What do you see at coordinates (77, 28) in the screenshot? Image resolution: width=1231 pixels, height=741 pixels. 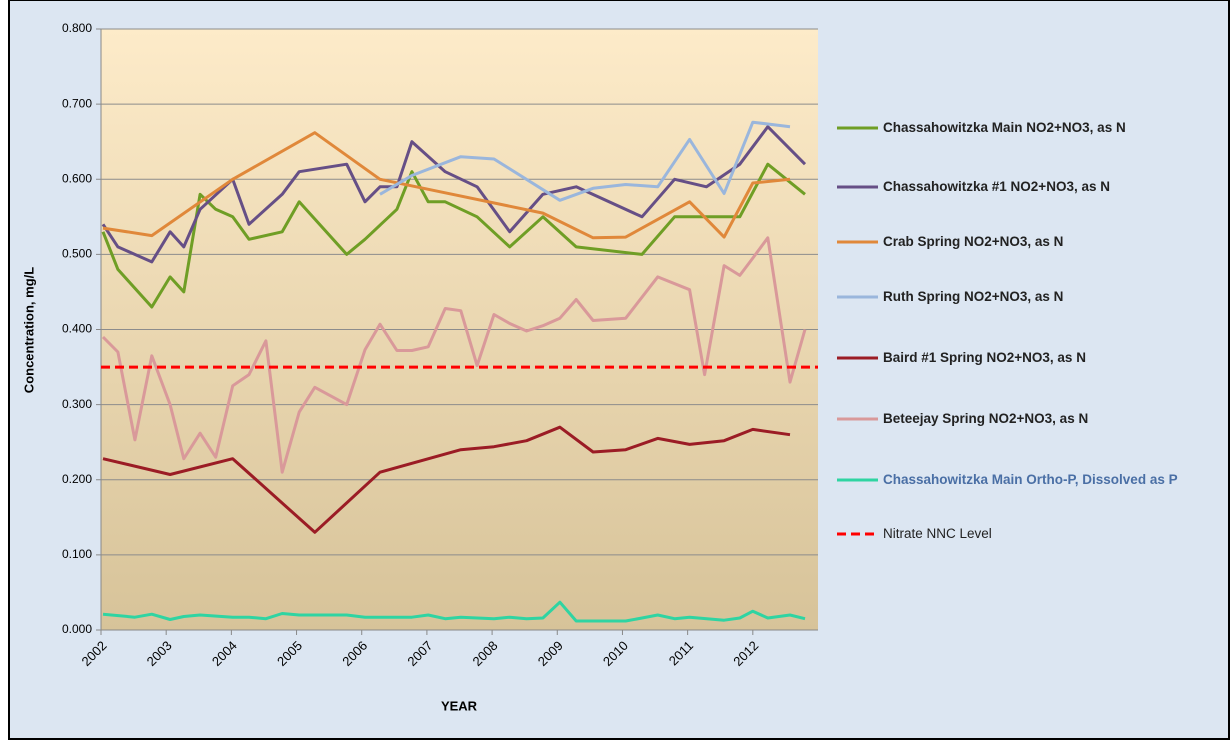 I see `y-tick-label: 0.800` at bounding box center [77, 28].